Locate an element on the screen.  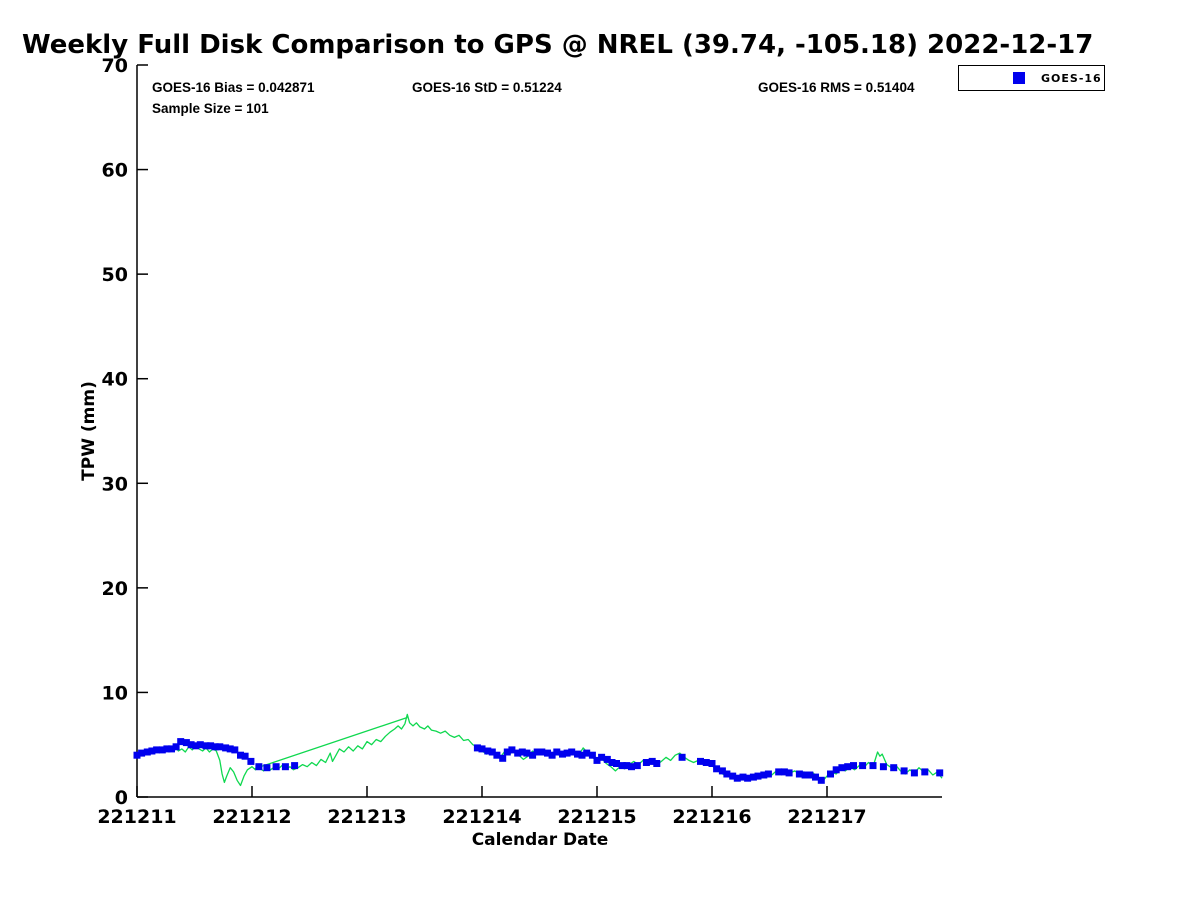
x-tick-label: 221215 is located at coordinates (596, 817).